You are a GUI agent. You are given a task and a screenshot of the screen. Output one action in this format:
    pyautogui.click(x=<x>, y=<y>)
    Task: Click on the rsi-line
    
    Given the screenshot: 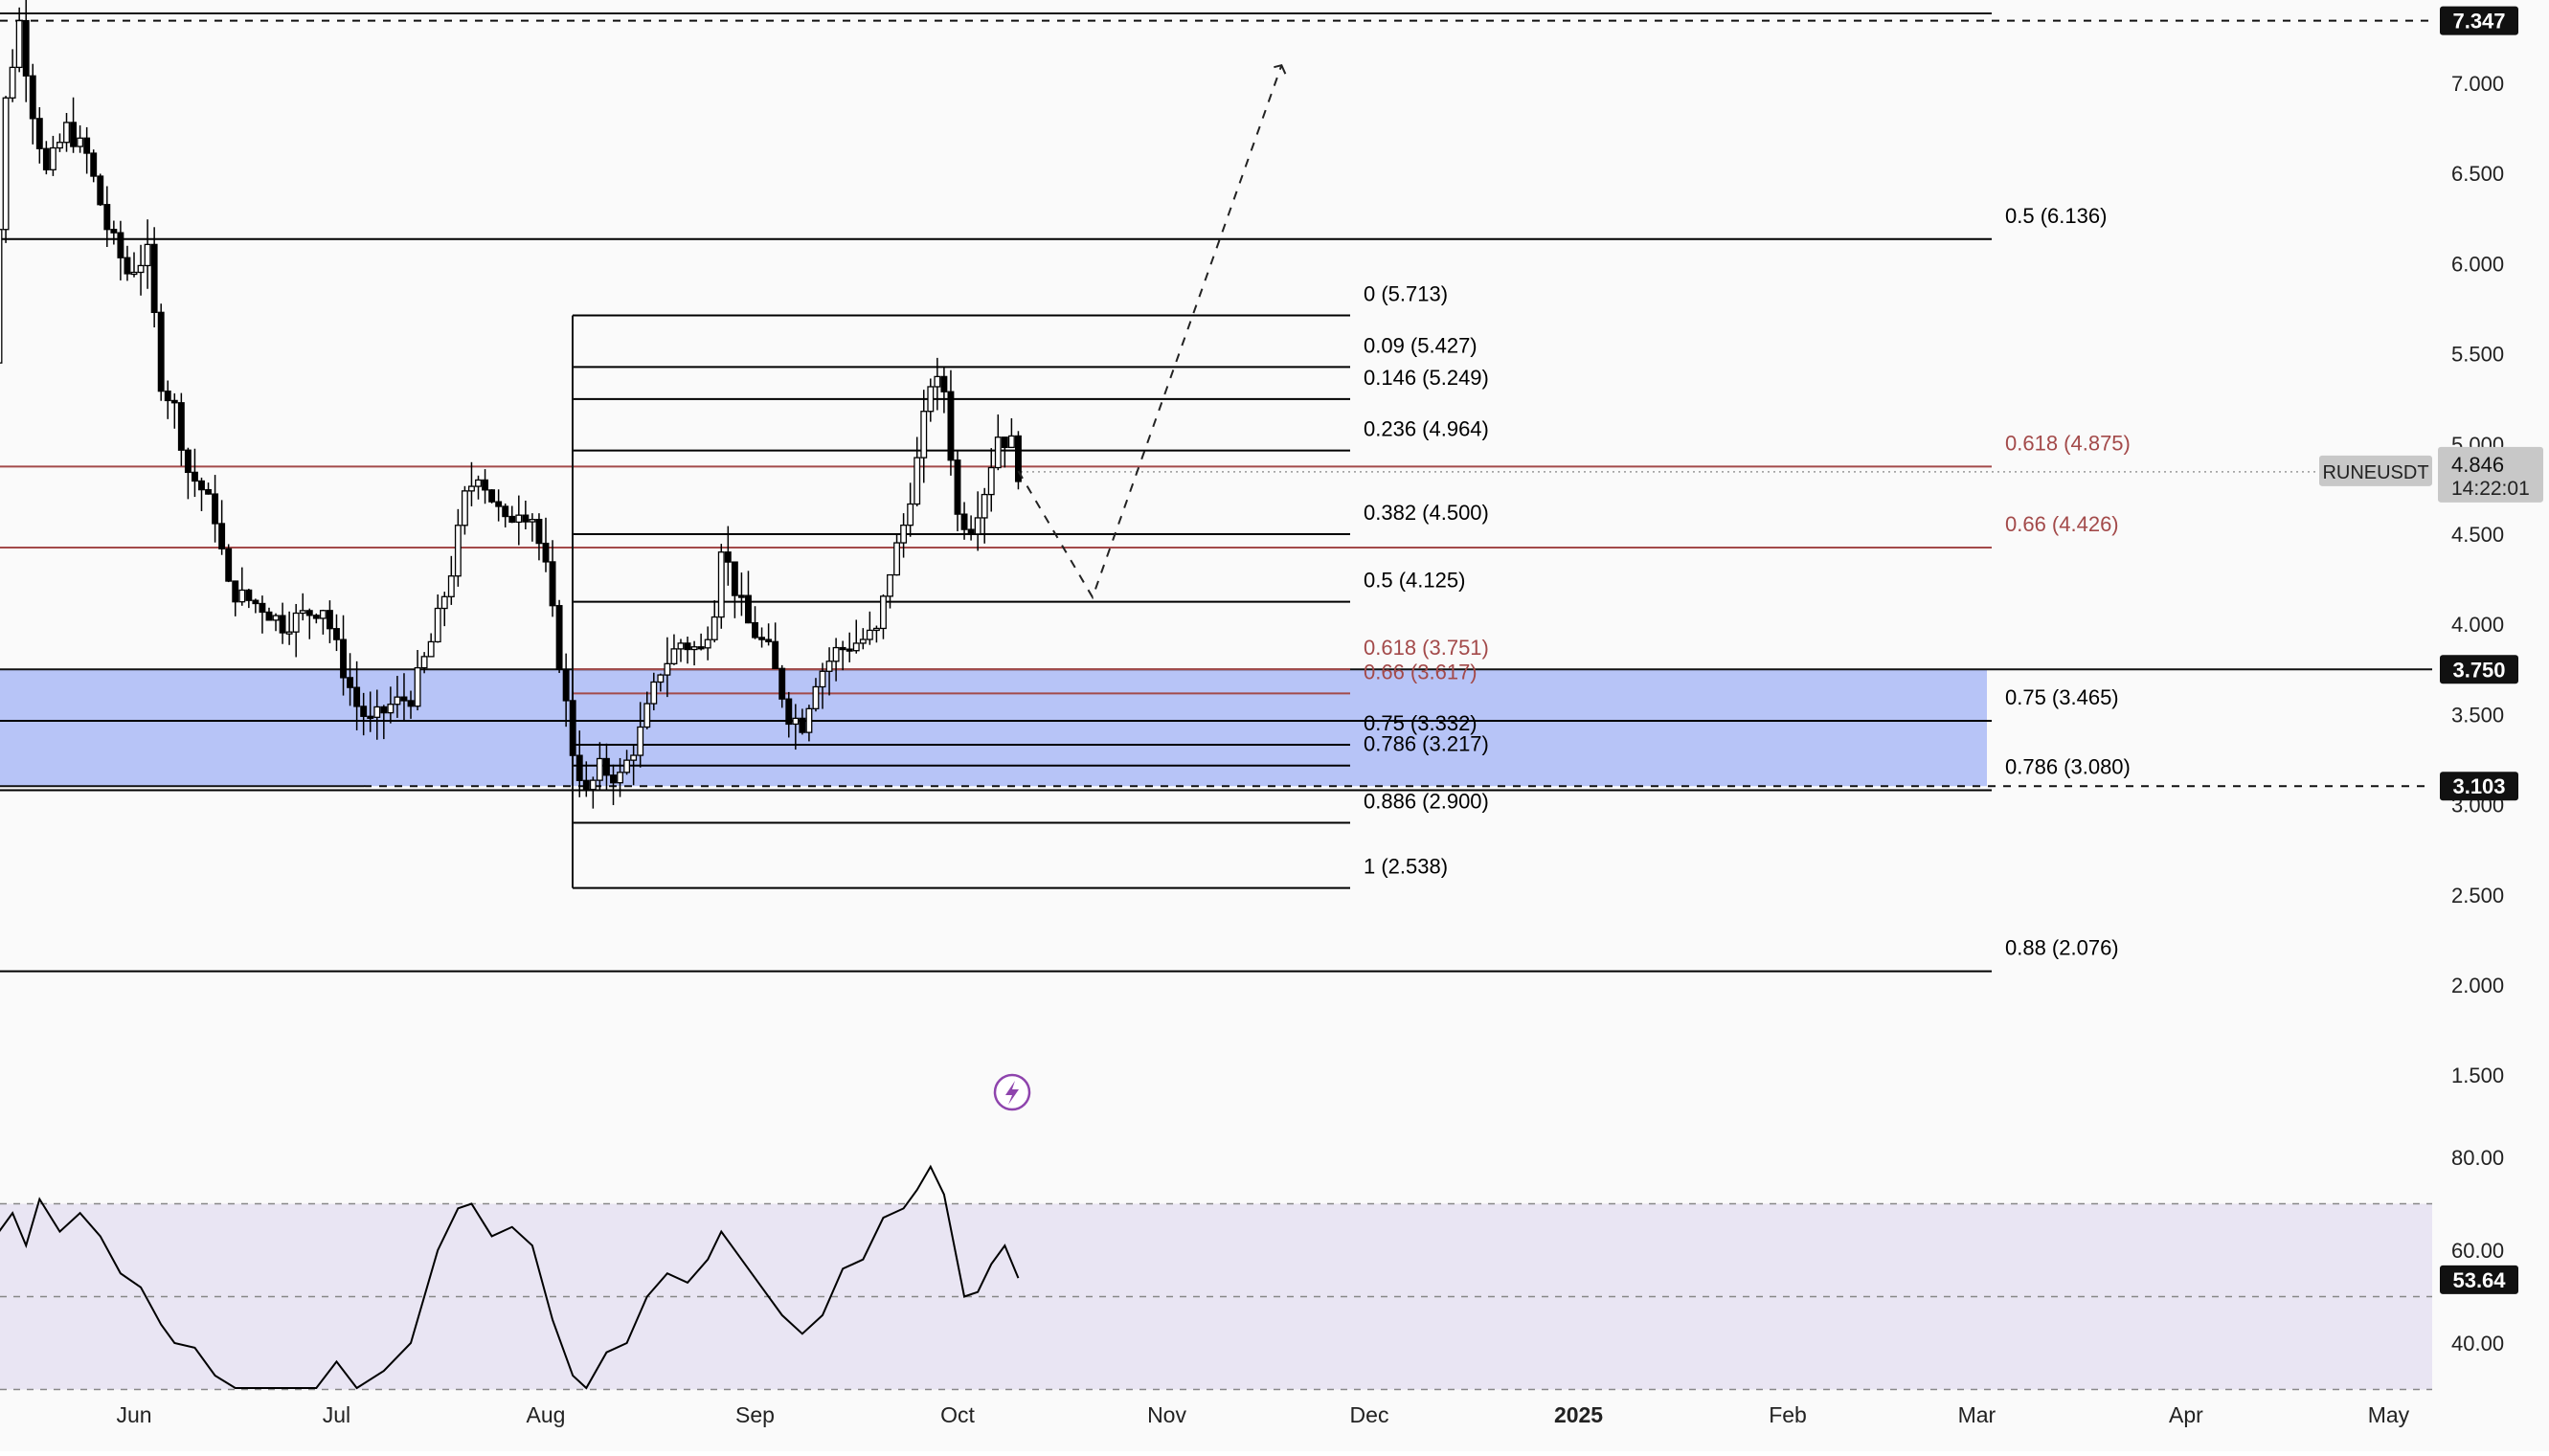 What is the action you would take?
    pyautogui.click(x=510, y=1277)
    